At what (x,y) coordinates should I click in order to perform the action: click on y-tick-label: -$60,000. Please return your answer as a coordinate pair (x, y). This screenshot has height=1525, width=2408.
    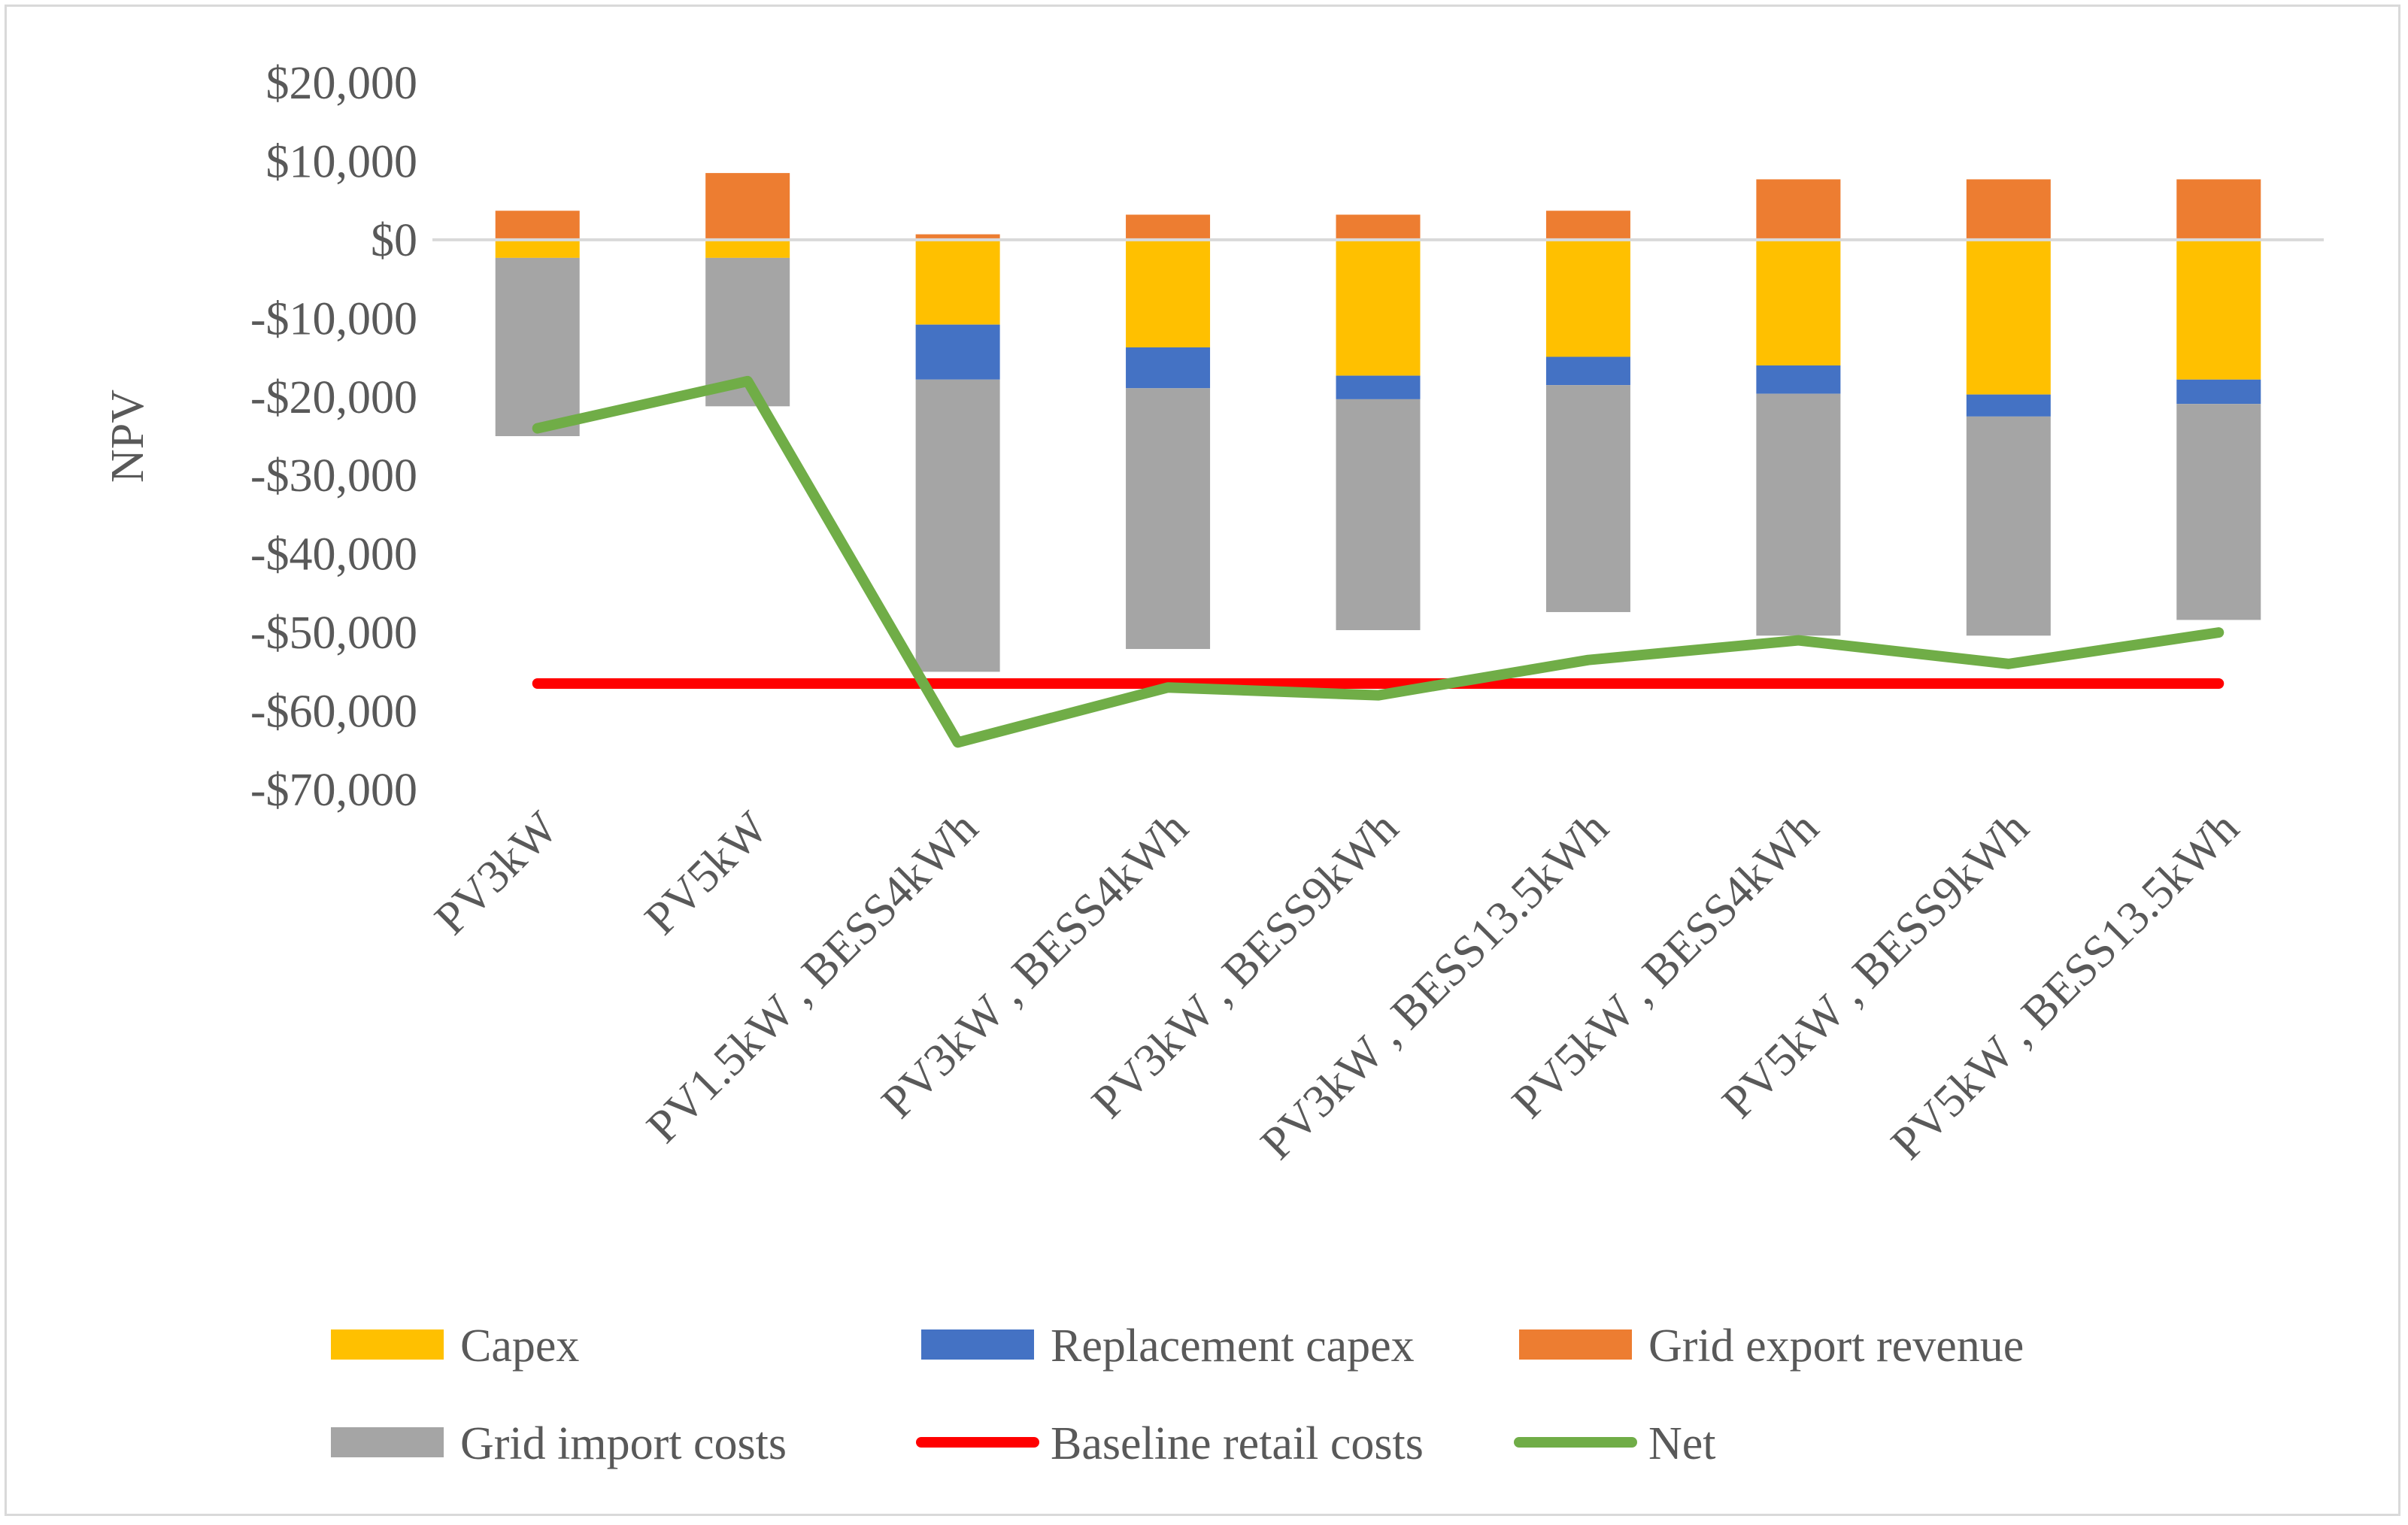
    Looking at the image, I should click on (333, 712).